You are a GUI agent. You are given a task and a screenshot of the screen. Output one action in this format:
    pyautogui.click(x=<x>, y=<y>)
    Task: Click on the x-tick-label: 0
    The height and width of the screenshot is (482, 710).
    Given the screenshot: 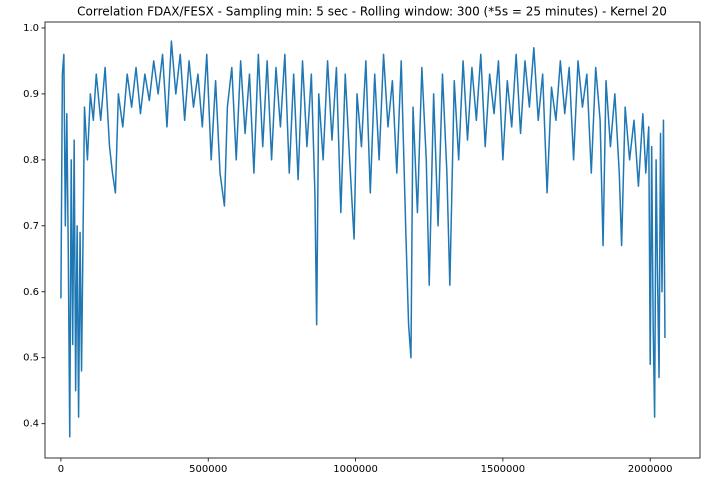 What is the action you would take?
    pyautogui.click(x=61, y=469)
    